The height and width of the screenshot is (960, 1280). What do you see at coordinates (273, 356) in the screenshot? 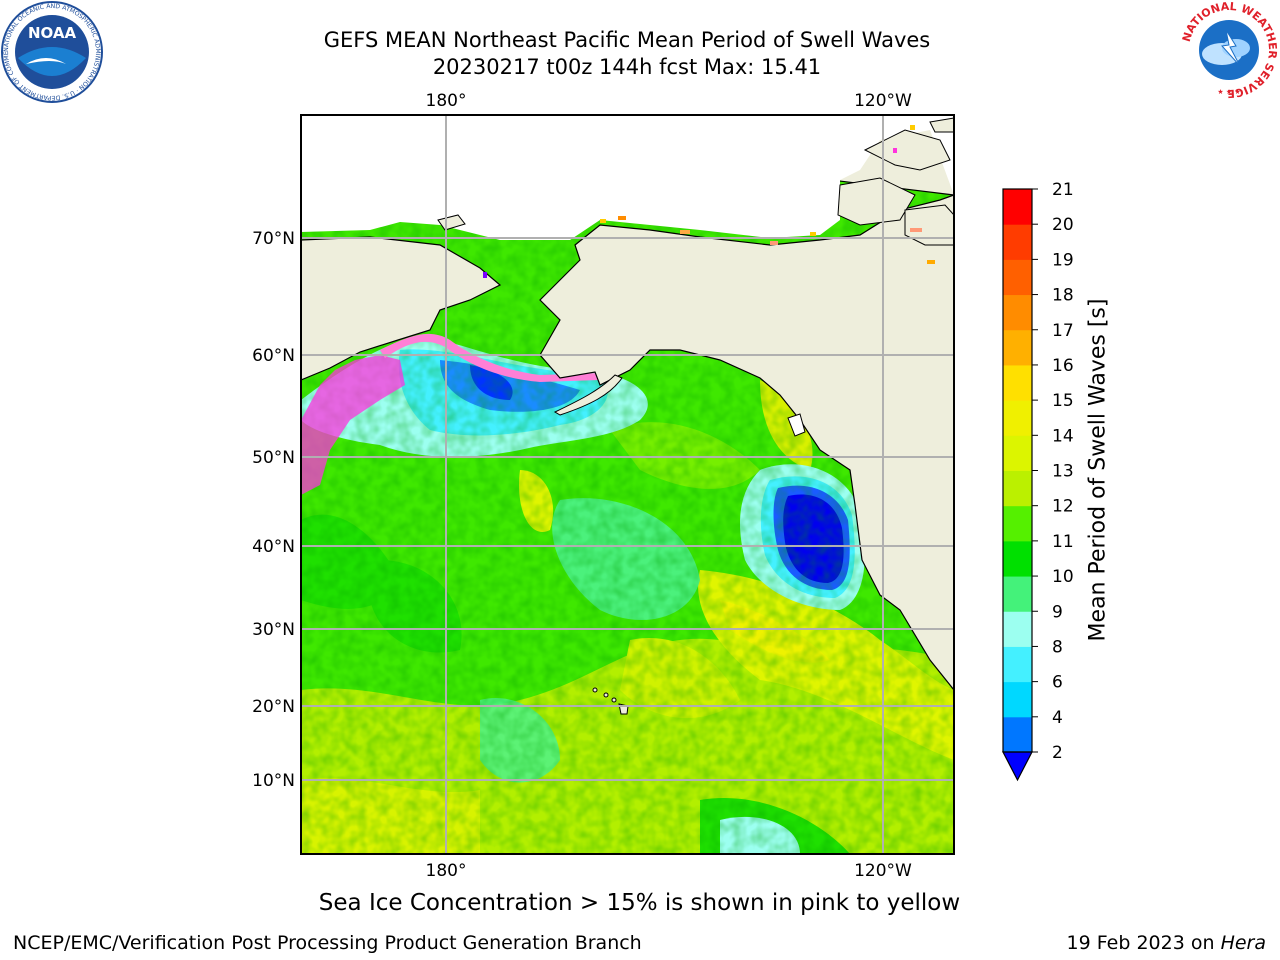
I see `lat-label-60n: 60°N` at bounding box center [273, 356].